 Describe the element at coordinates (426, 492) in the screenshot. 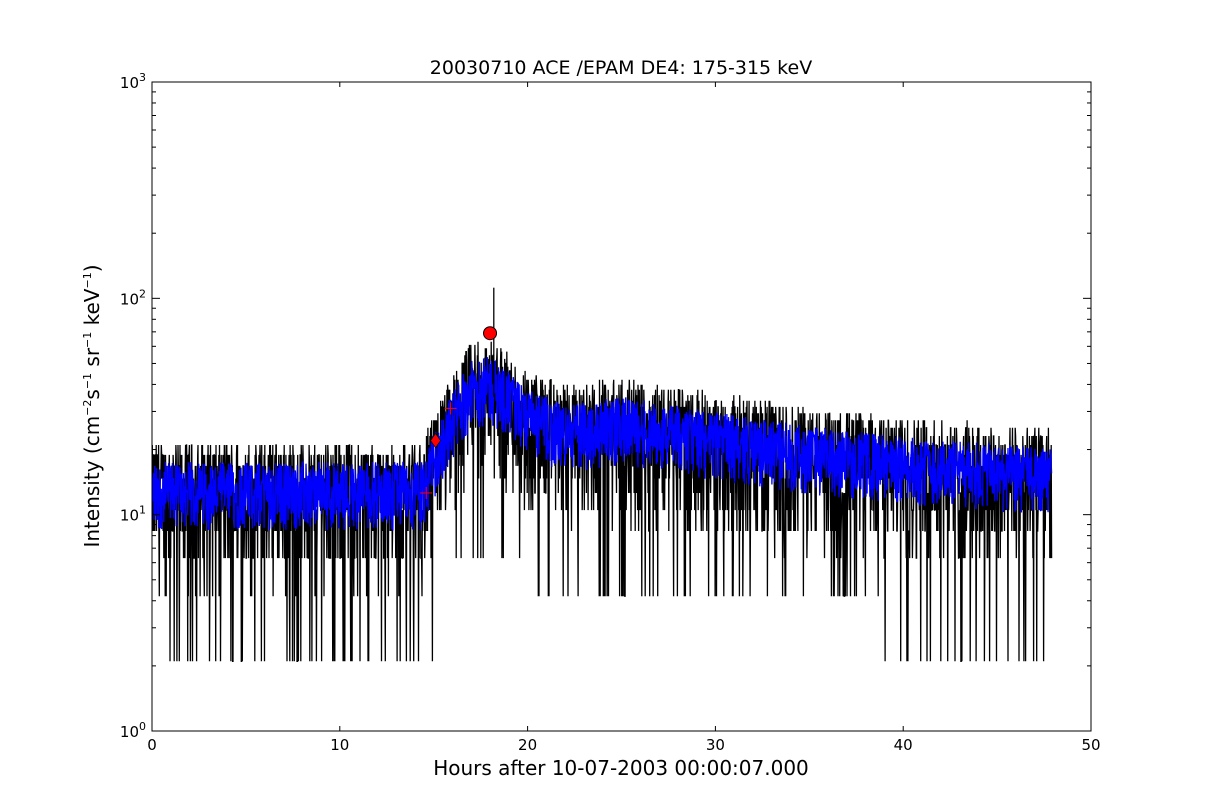

I see `onset-plus-marker` at that location.